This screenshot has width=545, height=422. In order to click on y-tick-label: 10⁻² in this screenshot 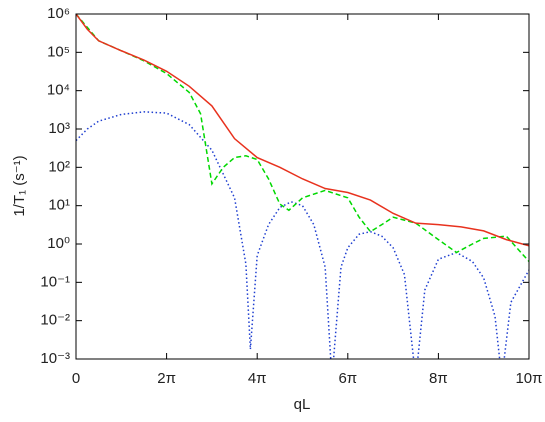, I will do `click(55, 320)`.